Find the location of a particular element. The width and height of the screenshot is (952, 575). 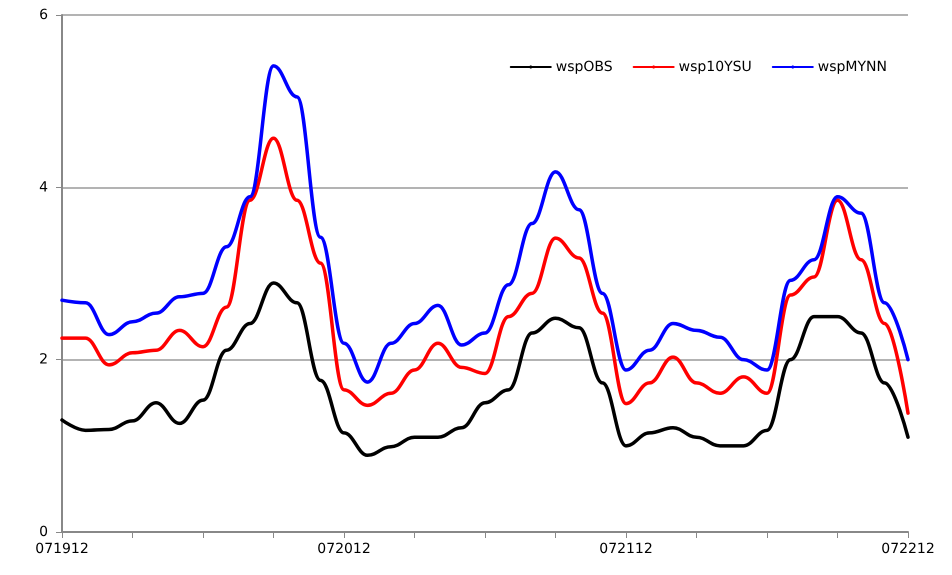

y-tick-label: 4 is located at coordinates (43, 187).